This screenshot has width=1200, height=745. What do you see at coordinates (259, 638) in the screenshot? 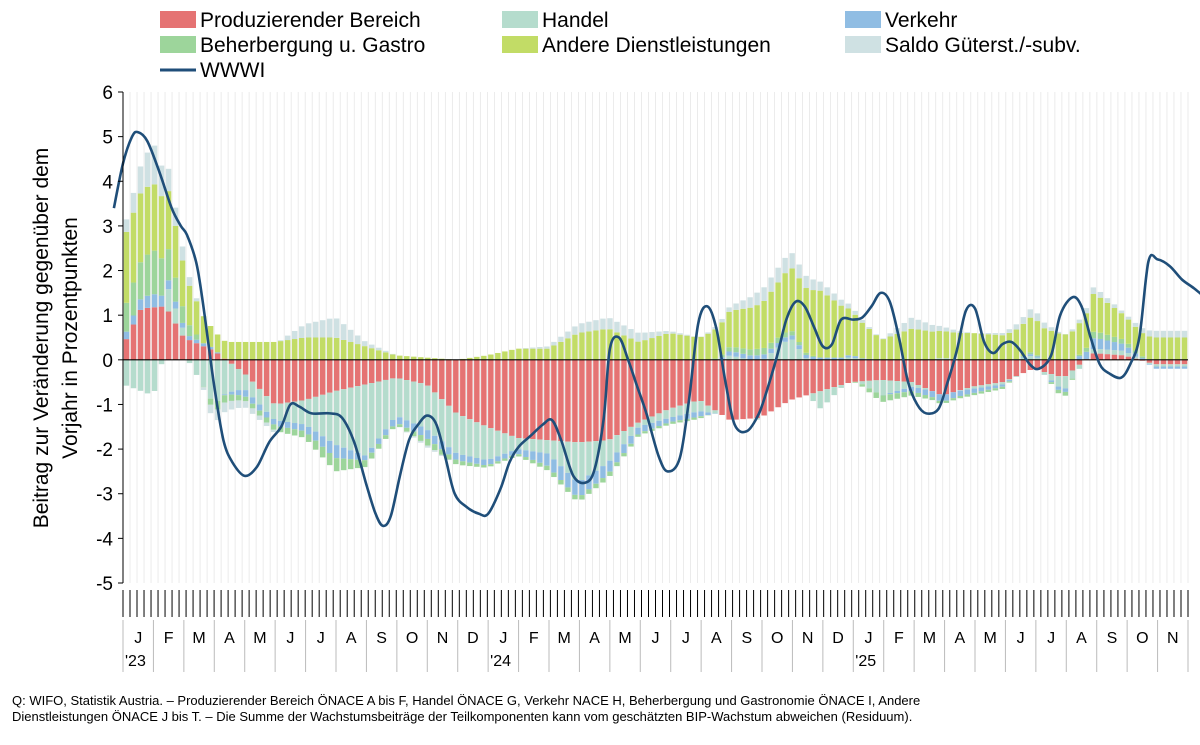
I see `x-month-label: M` at bounding box center [259, 638].